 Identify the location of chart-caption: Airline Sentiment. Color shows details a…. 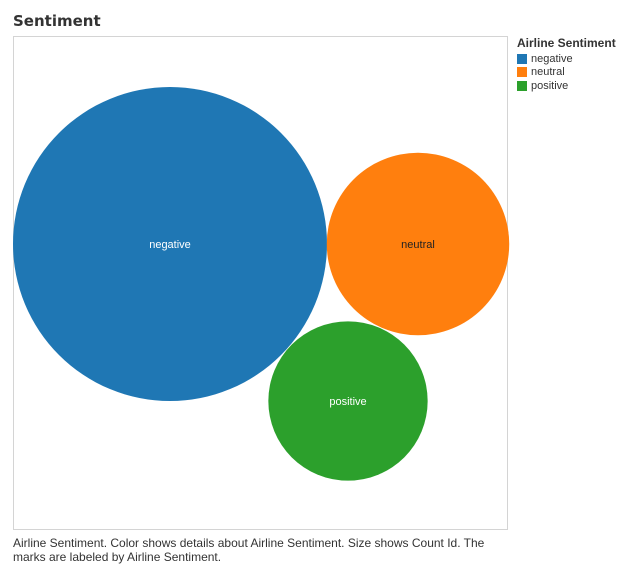
(249, 550).